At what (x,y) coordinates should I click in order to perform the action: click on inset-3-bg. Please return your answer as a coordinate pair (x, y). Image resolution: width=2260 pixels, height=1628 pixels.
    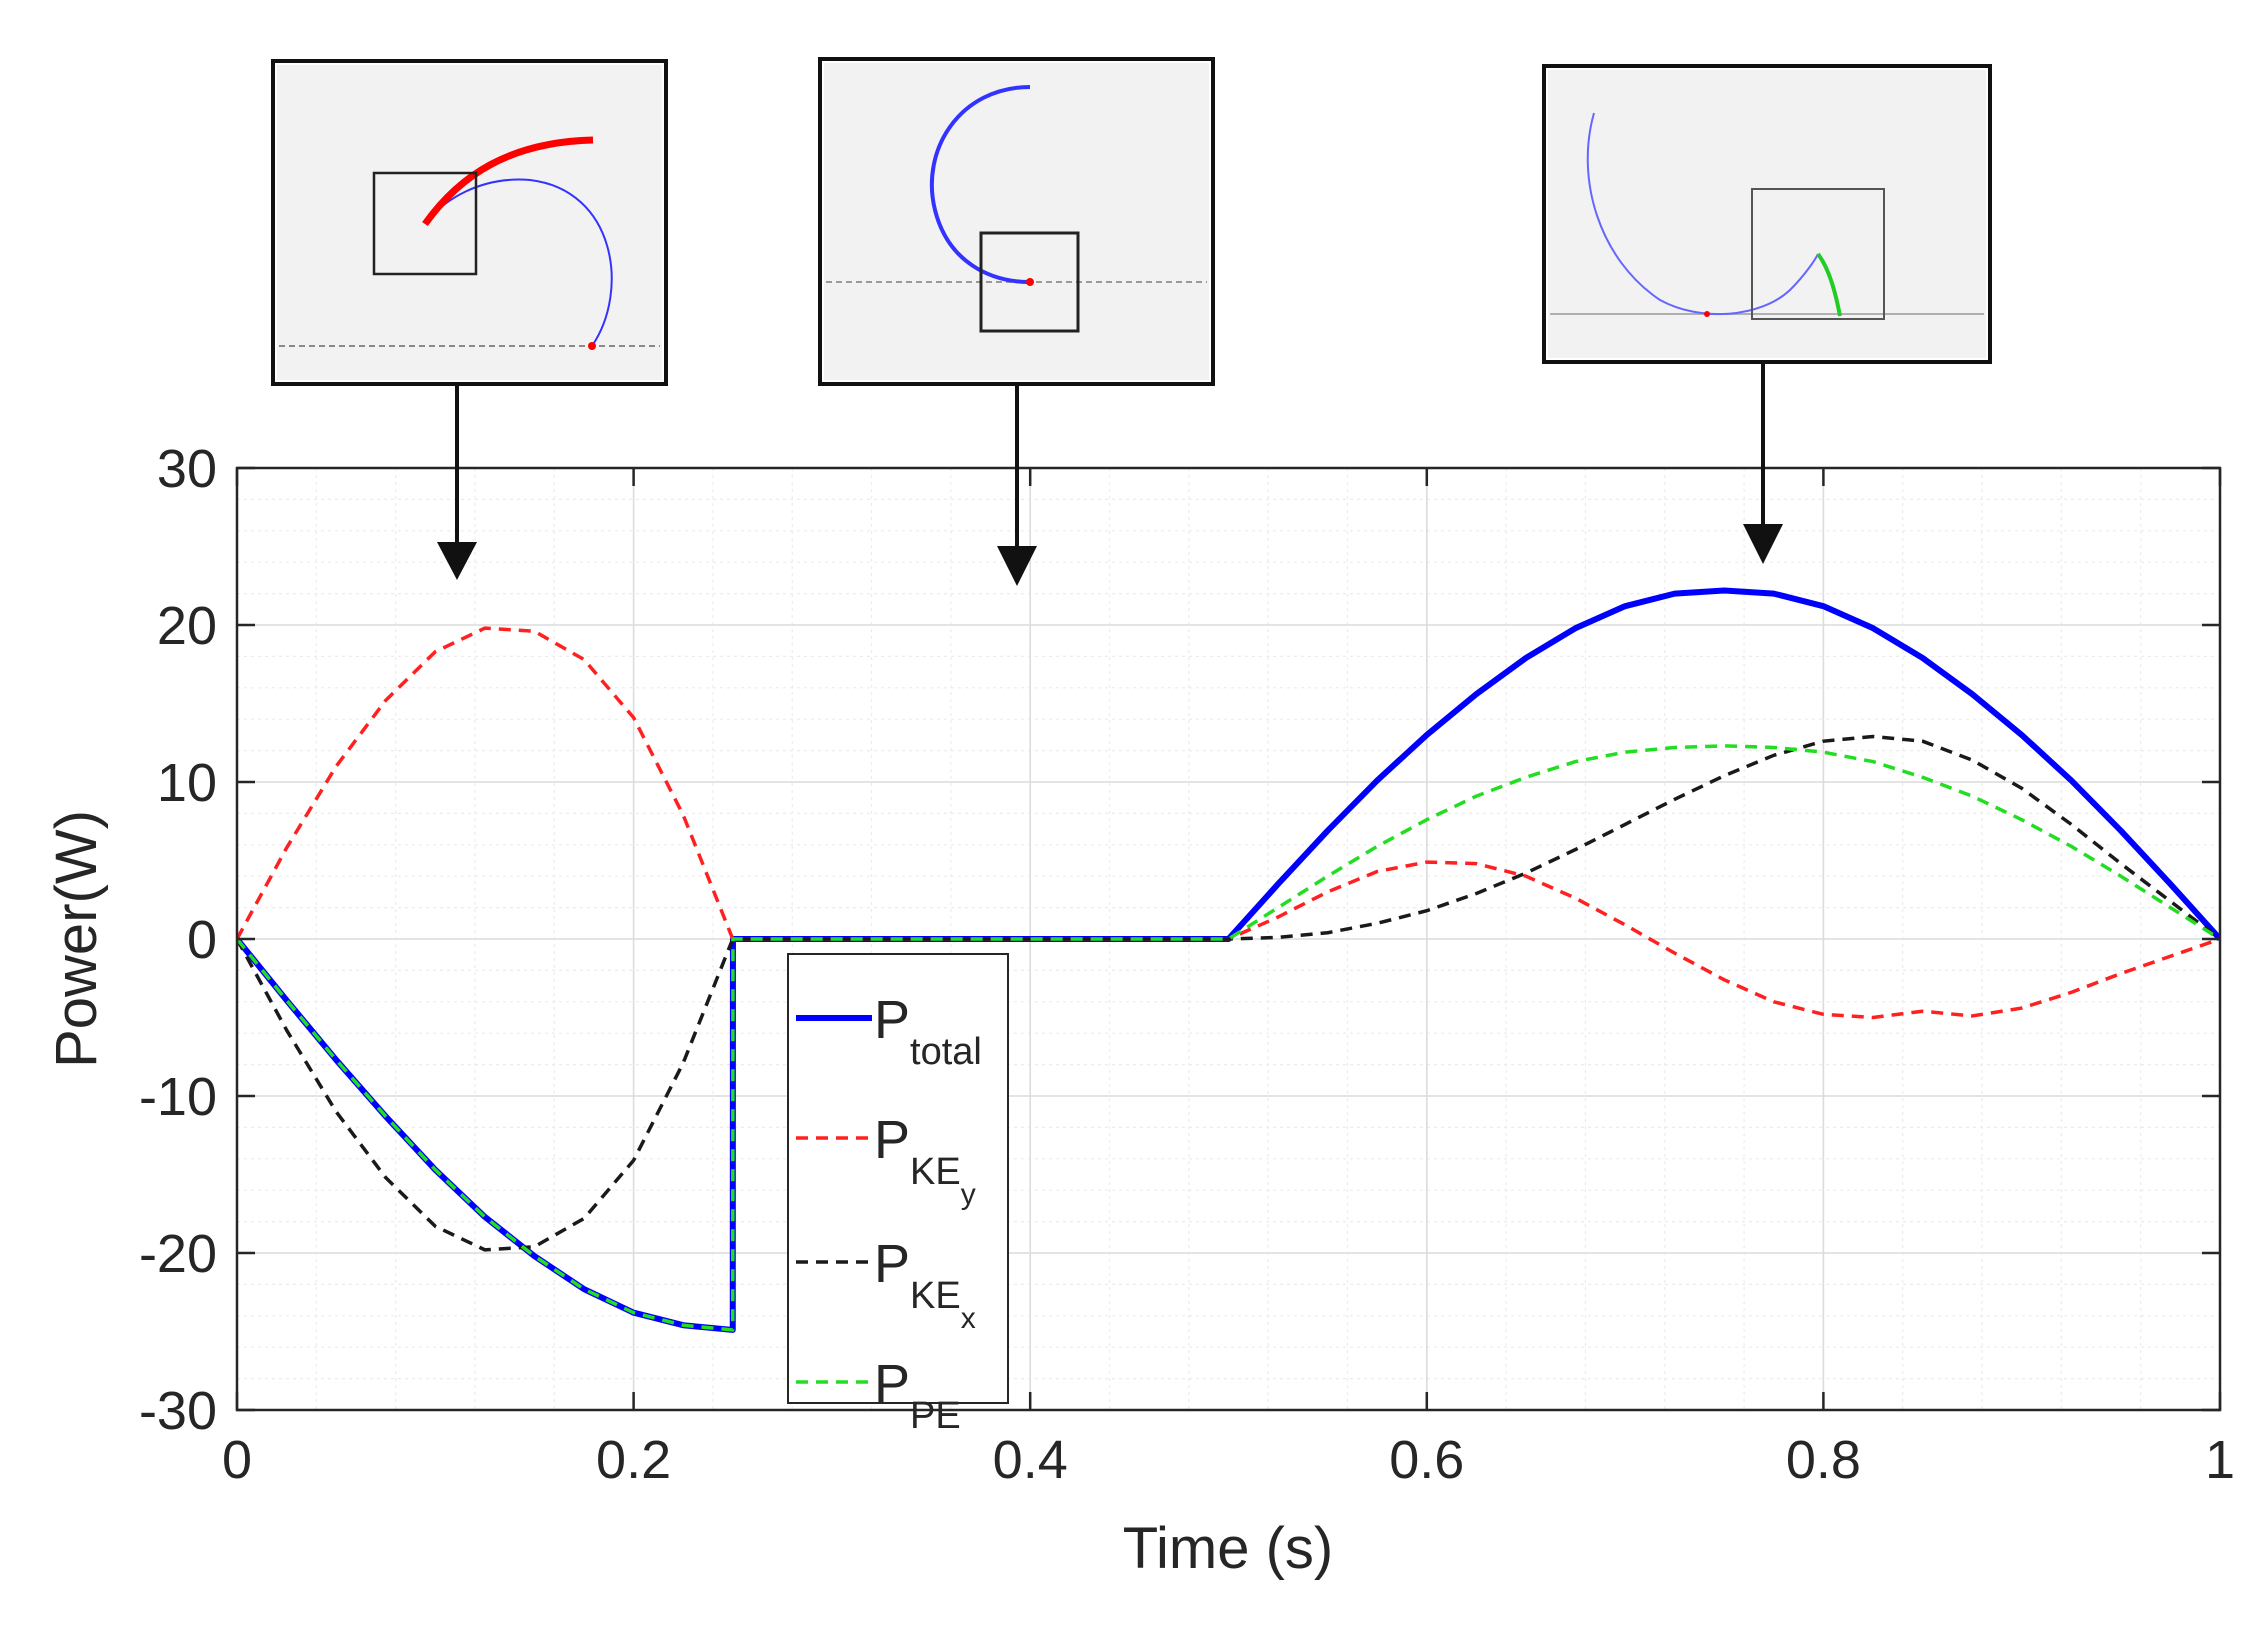
    Looking at the image, I should click on (1767, 214).